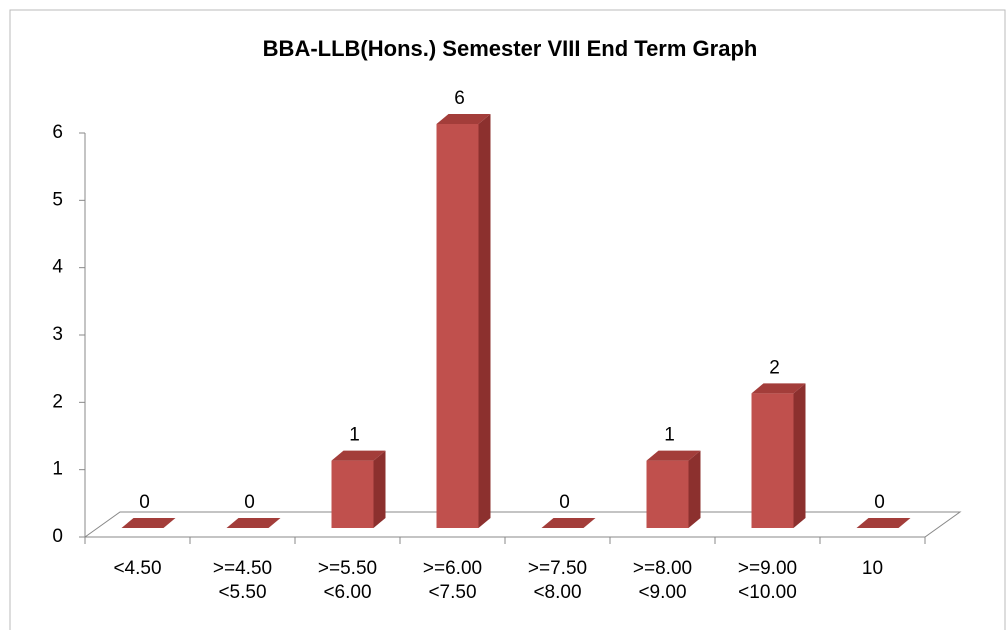 This screenshot has width=1008, height=630. Describe the element at coordinates (767, 580) in the screenshot. I see `x-tick-label: >=9.00 <10.00` at that location.